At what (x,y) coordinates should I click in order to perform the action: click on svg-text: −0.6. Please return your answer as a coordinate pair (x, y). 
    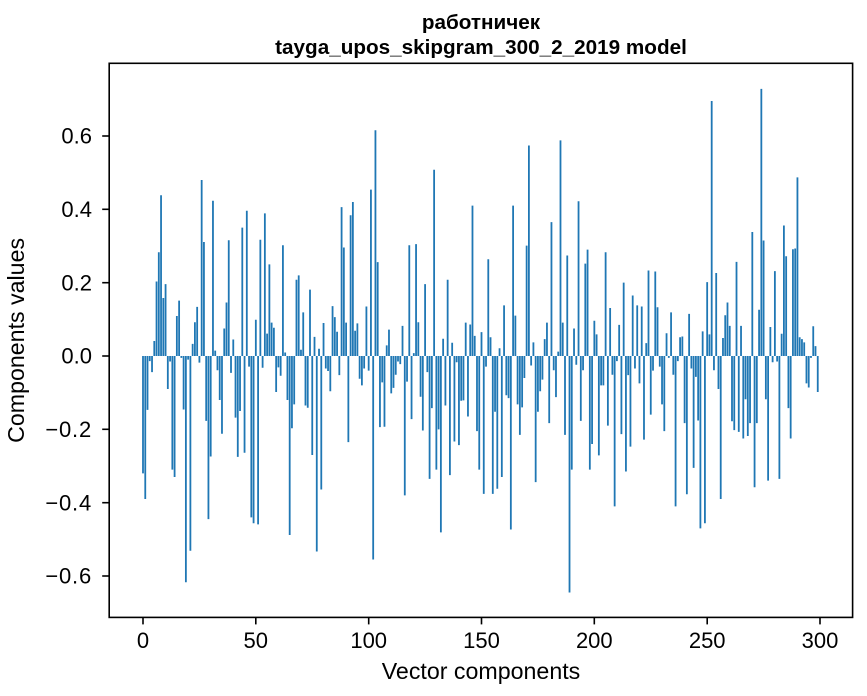
    Looking at the image, I should click on (68, 576).